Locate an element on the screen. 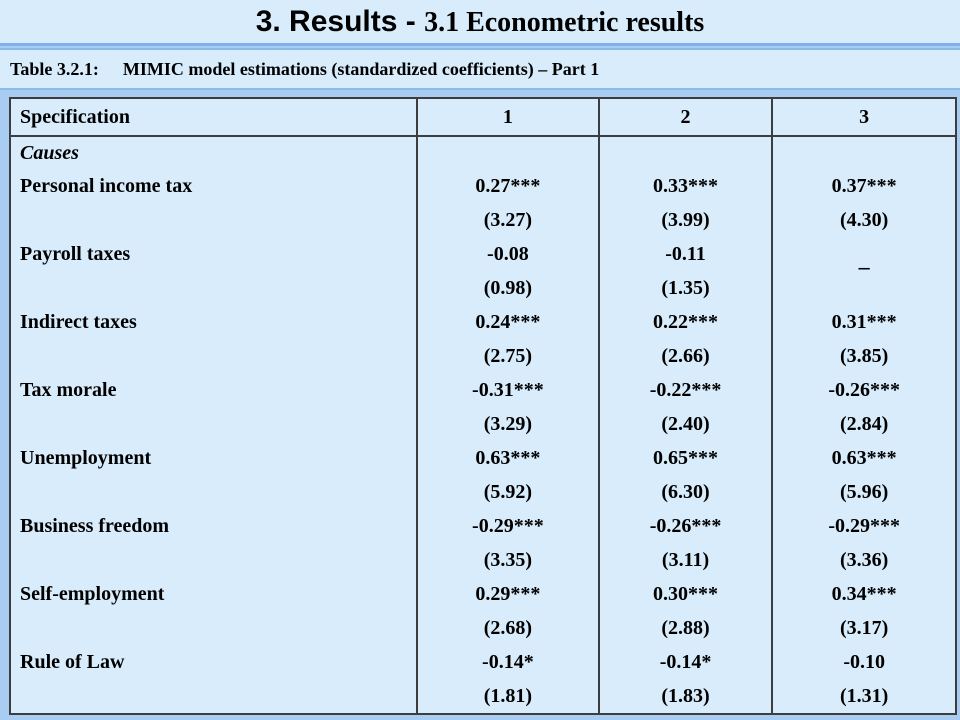  t-statistic: (1.83) is located at coordinates (685, 696).